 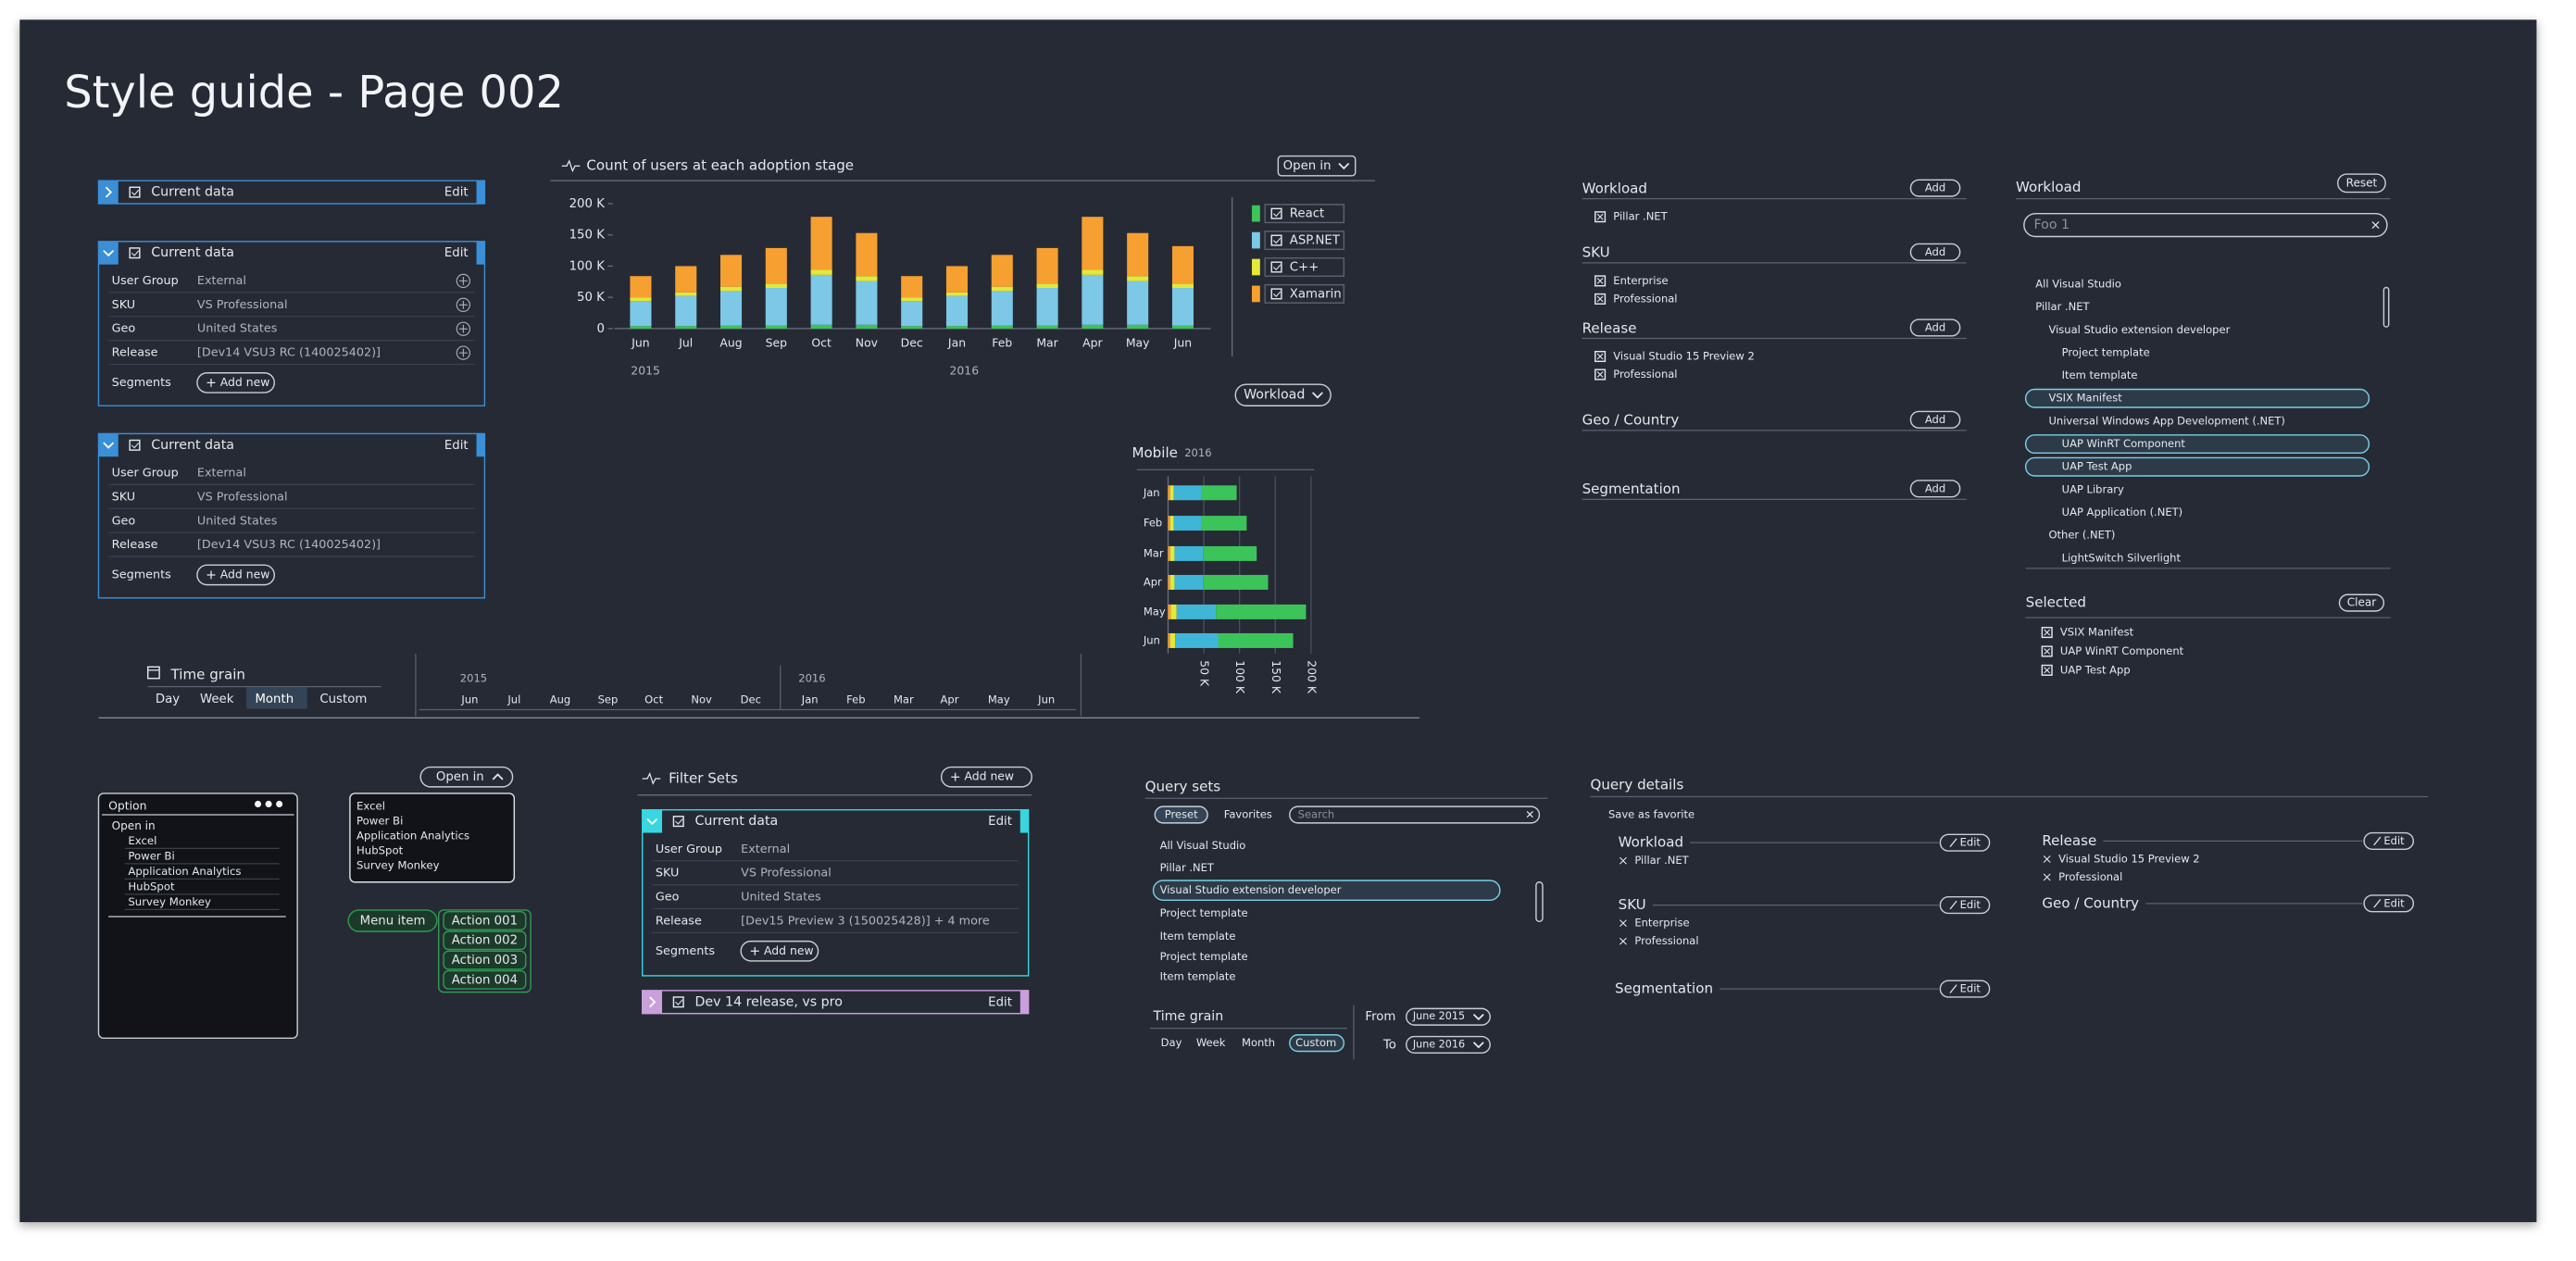 I want to click on legend-label: C++, so click(x=1304, y=267).